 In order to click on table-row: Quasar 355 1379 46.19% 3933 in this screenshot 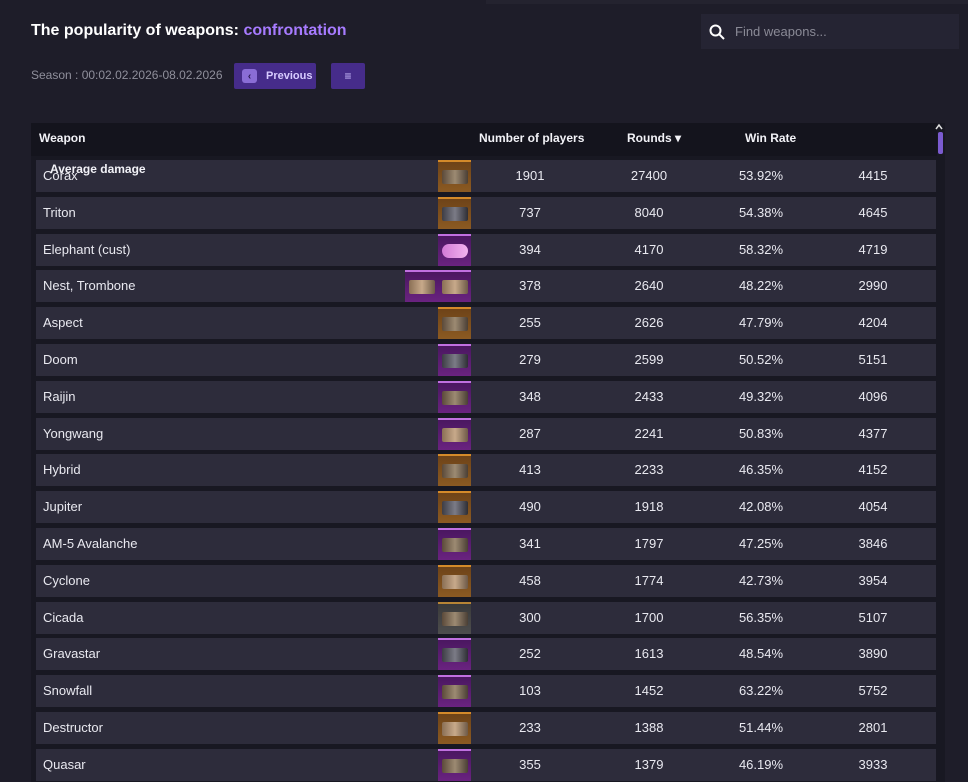, I will do `click(486, 765)`.